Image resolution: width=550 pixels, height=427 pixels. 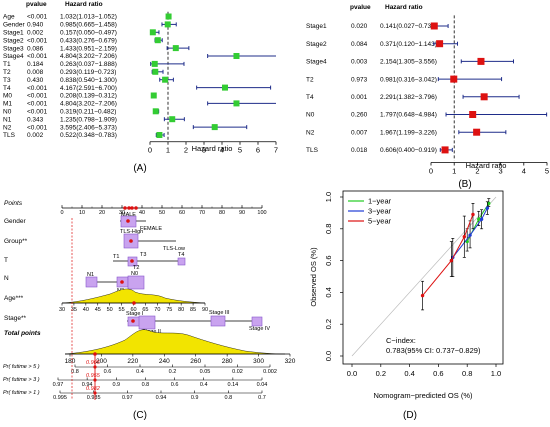 What do you see at coordinates (258, 150) in the screenshot?
I see `x-tick-label: 6` at bounding box center [258, 150].